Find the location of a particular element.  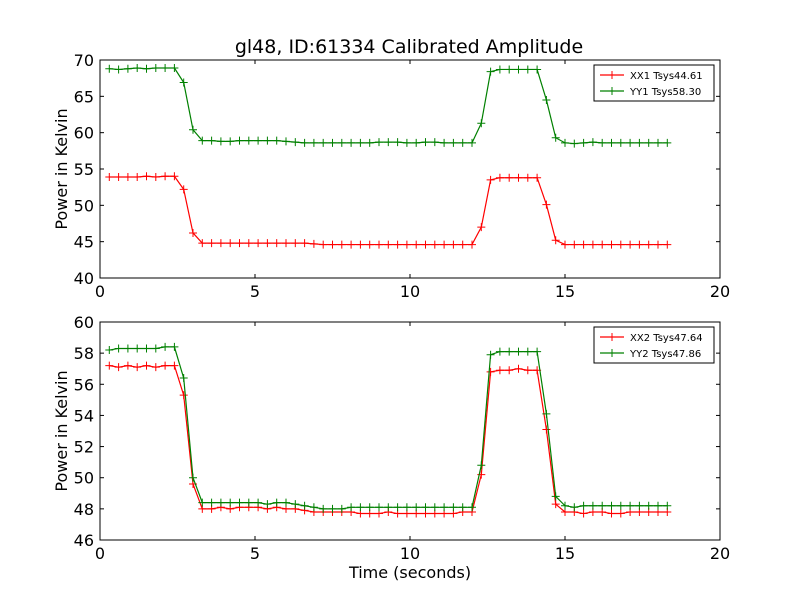

figure-title: gl48, ID:61334 Calibrated Amplitude is located at coordinates (409, 47).